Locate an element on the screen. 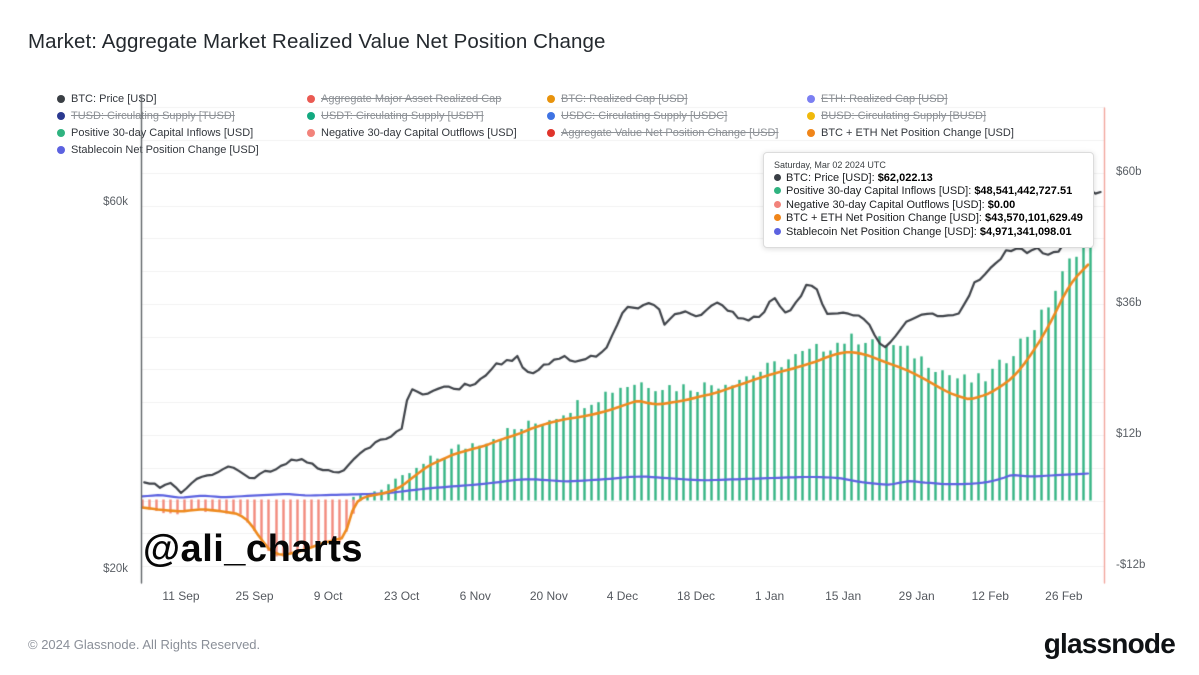 This screenshot has width=1199, height=675. x-tick-20 Nov: 20 Nov is located at coordinates (548, 596).